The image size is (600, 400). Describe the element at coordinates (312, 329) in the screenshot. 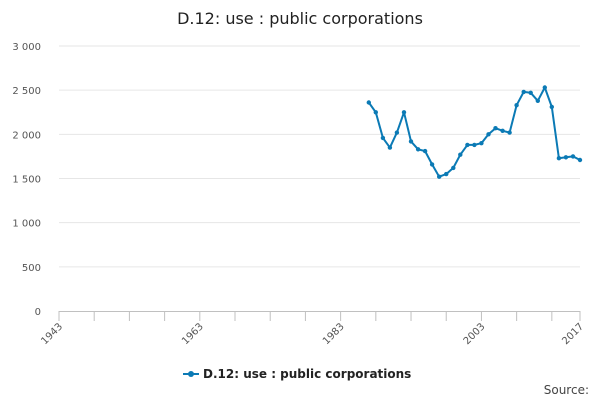

I see `x-axis: 1943 1963 1983 2003 2017` at that location.